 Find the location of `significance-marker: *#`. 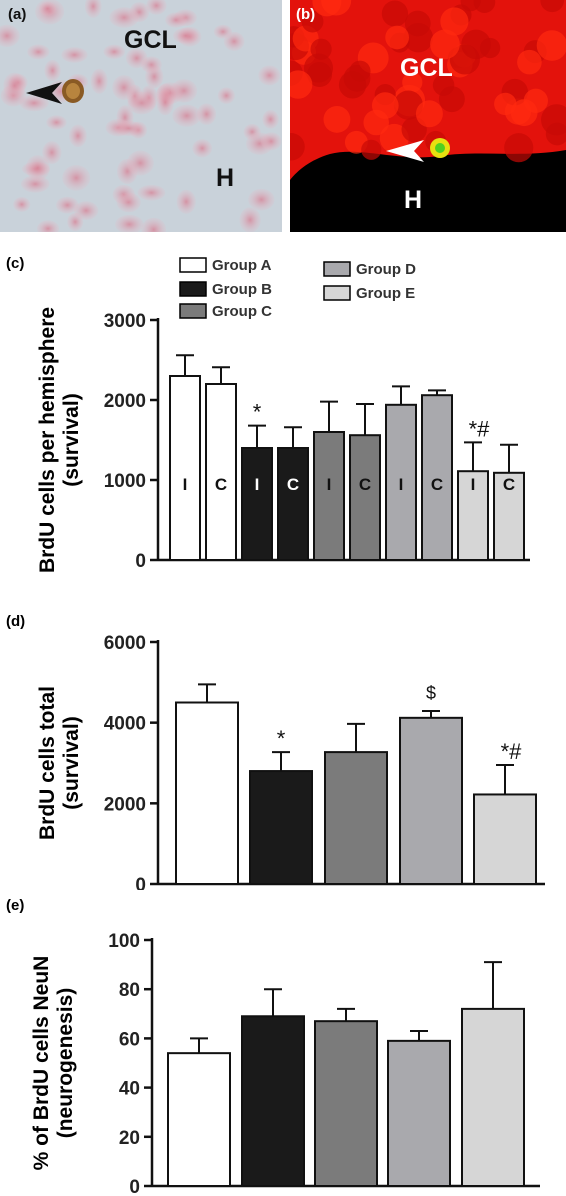

significance-marker: *# is located at coordinates (512, 751).